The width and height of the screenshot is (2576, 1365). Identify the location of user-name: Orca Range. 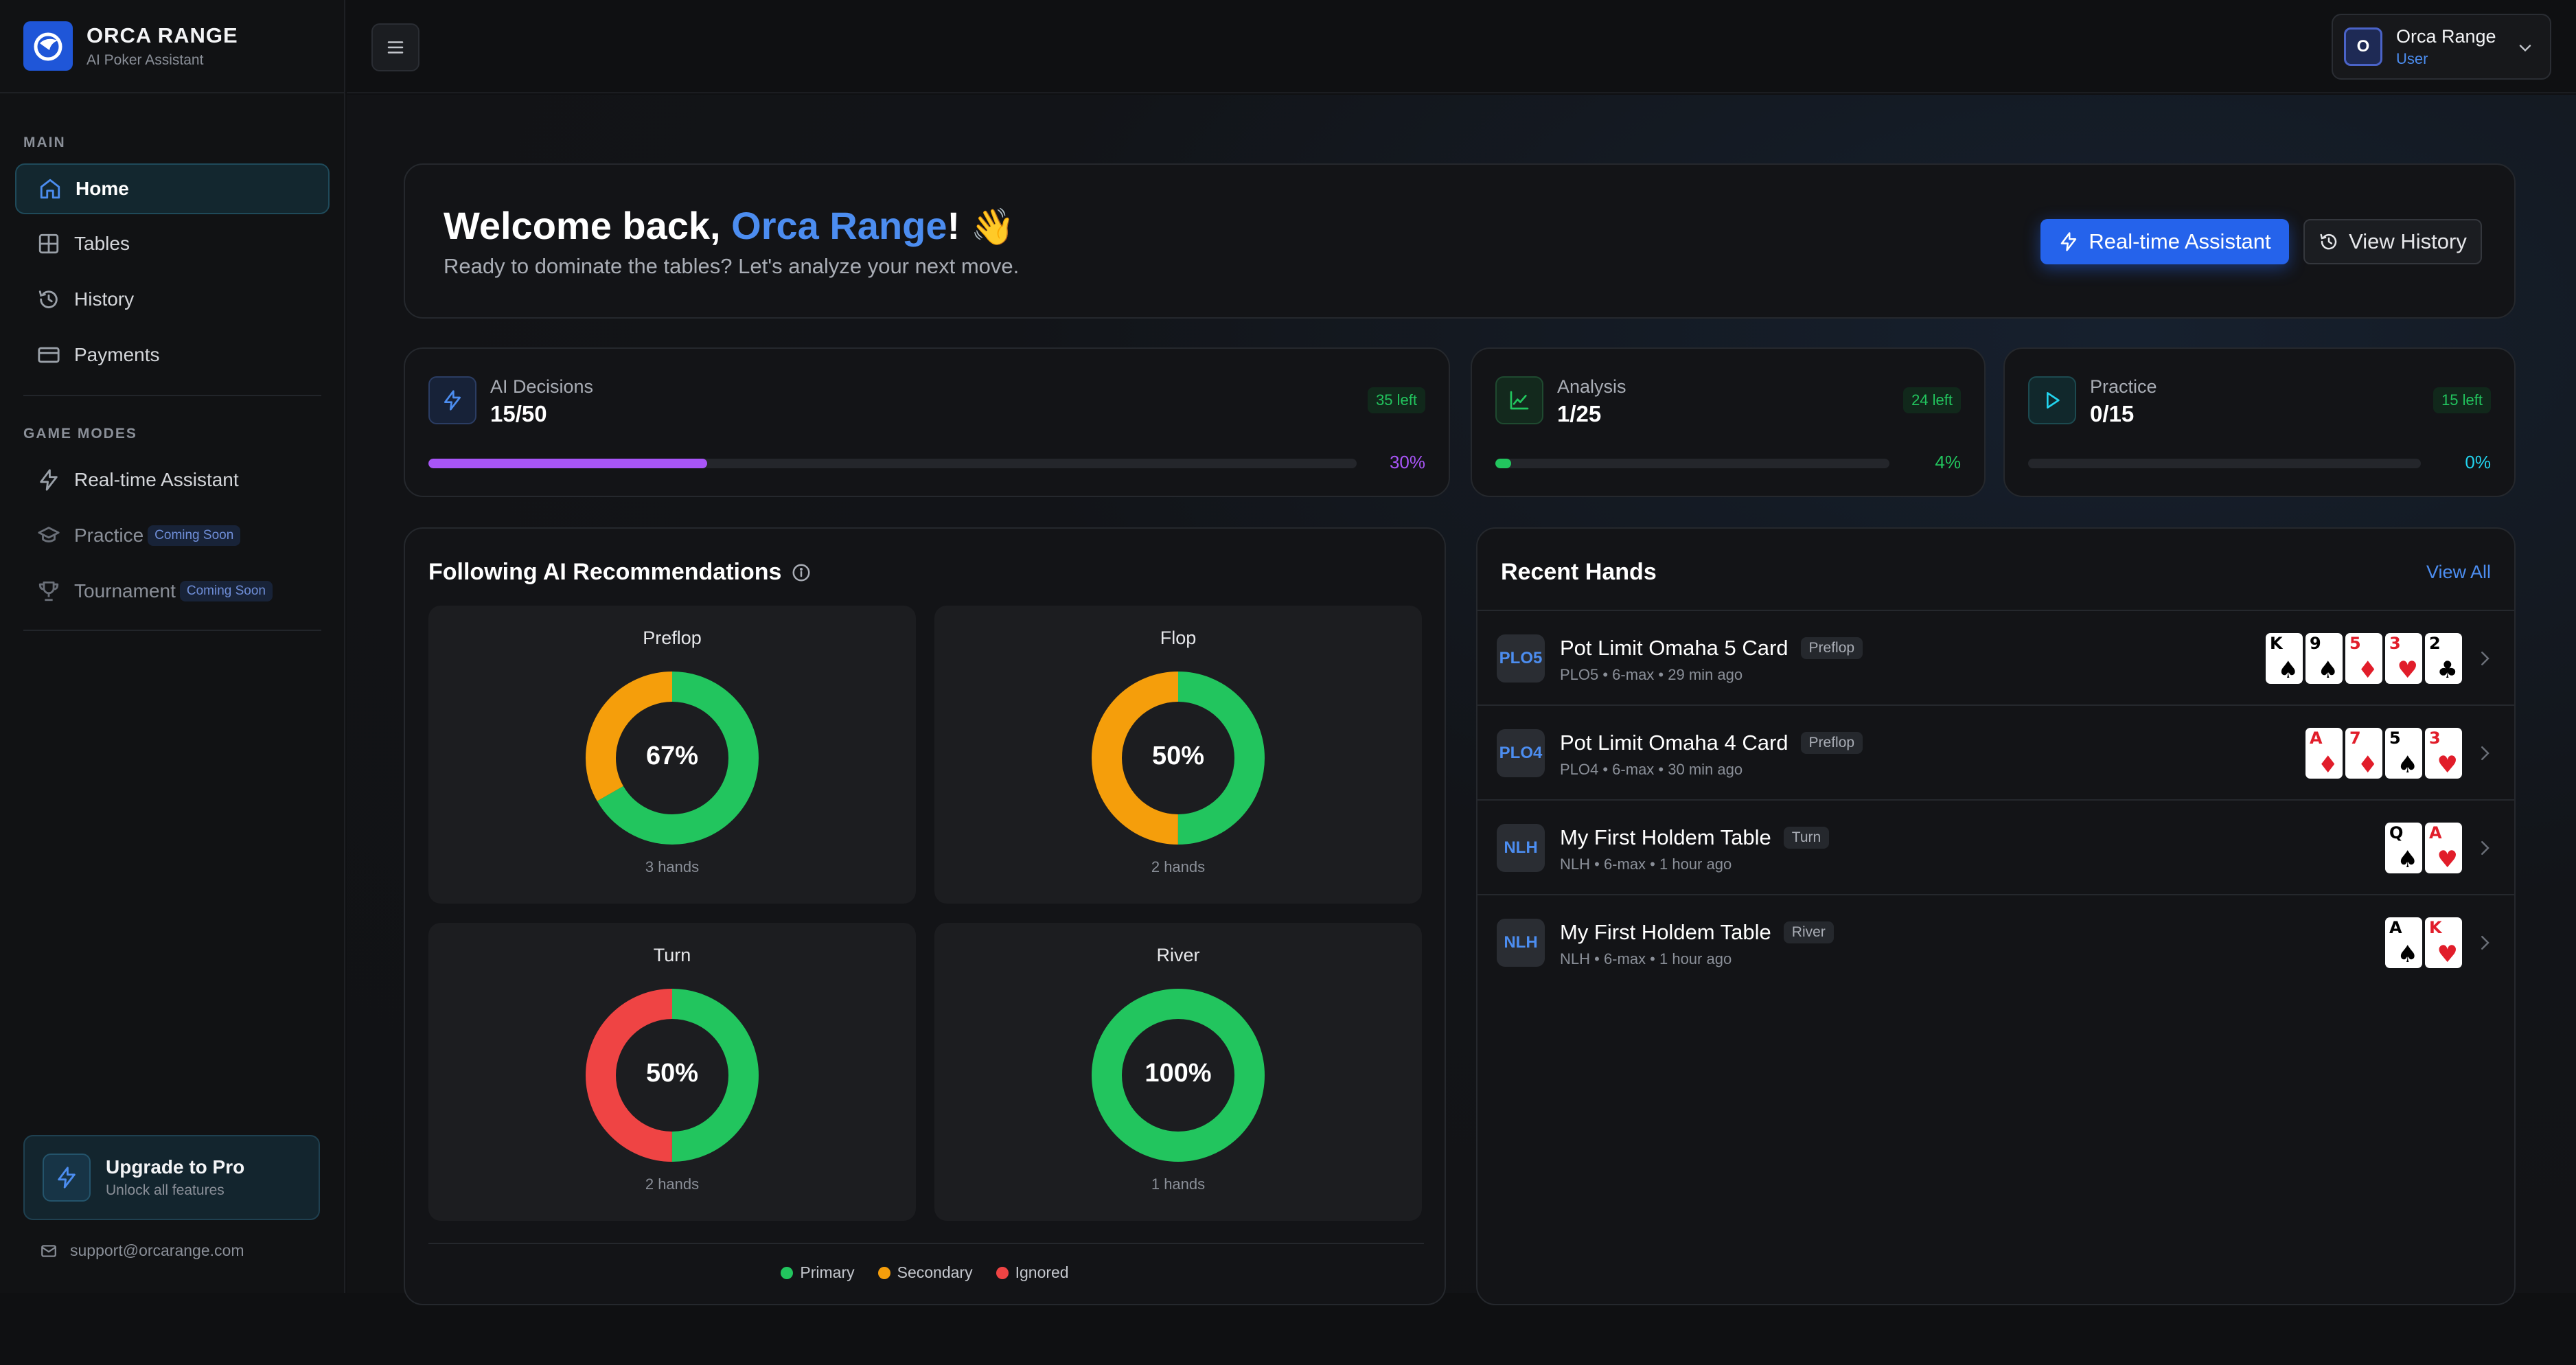
(2446, 36).